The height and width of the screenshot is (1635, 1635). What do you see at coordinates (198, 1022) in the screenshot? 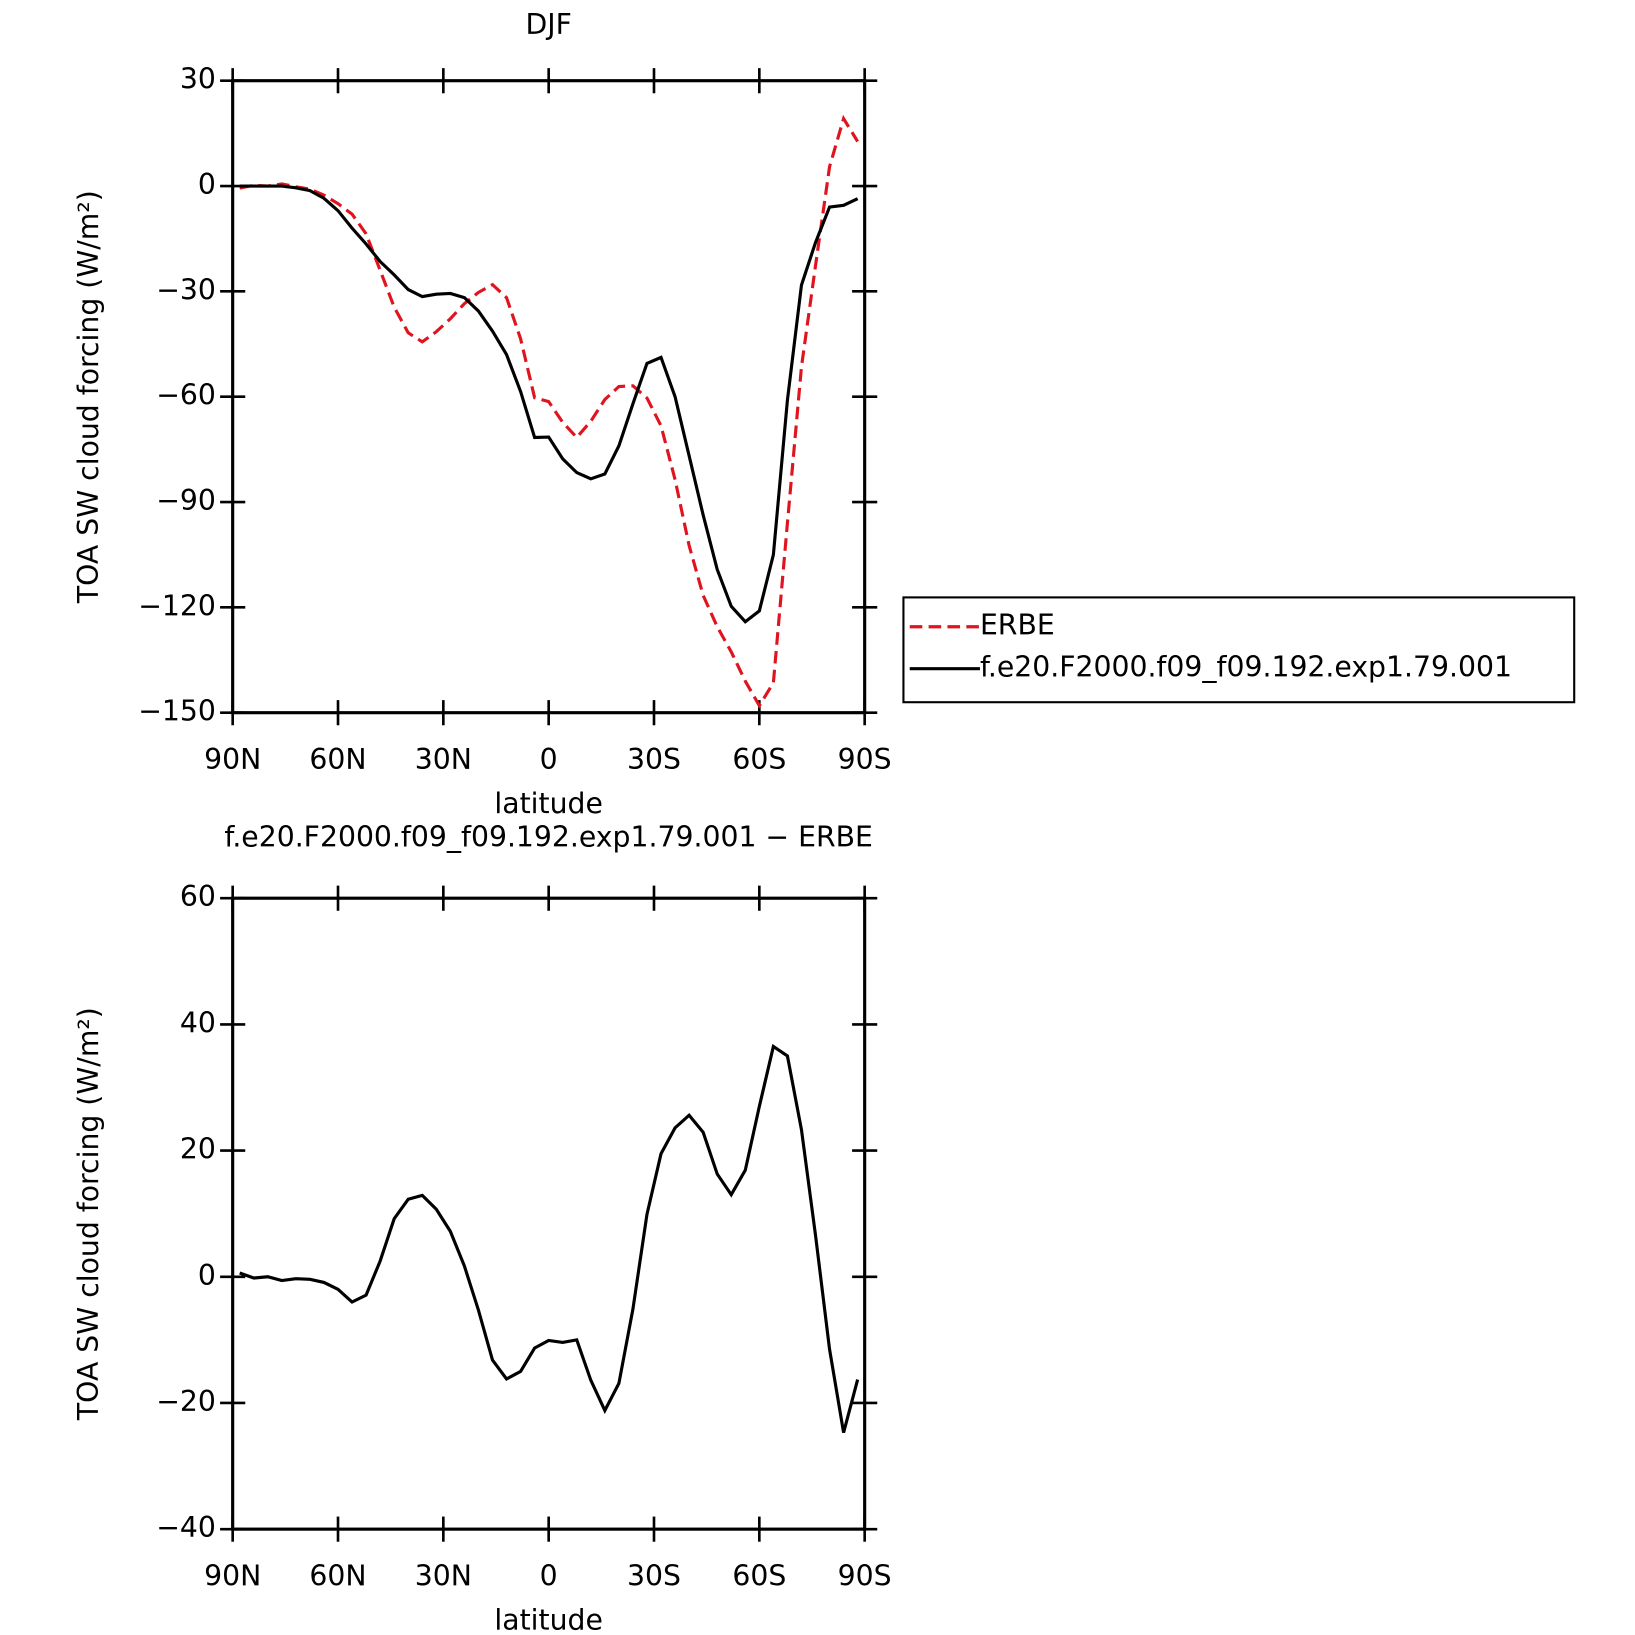
I see `y-tick-label: 40` at bounding box center [198, 1022].